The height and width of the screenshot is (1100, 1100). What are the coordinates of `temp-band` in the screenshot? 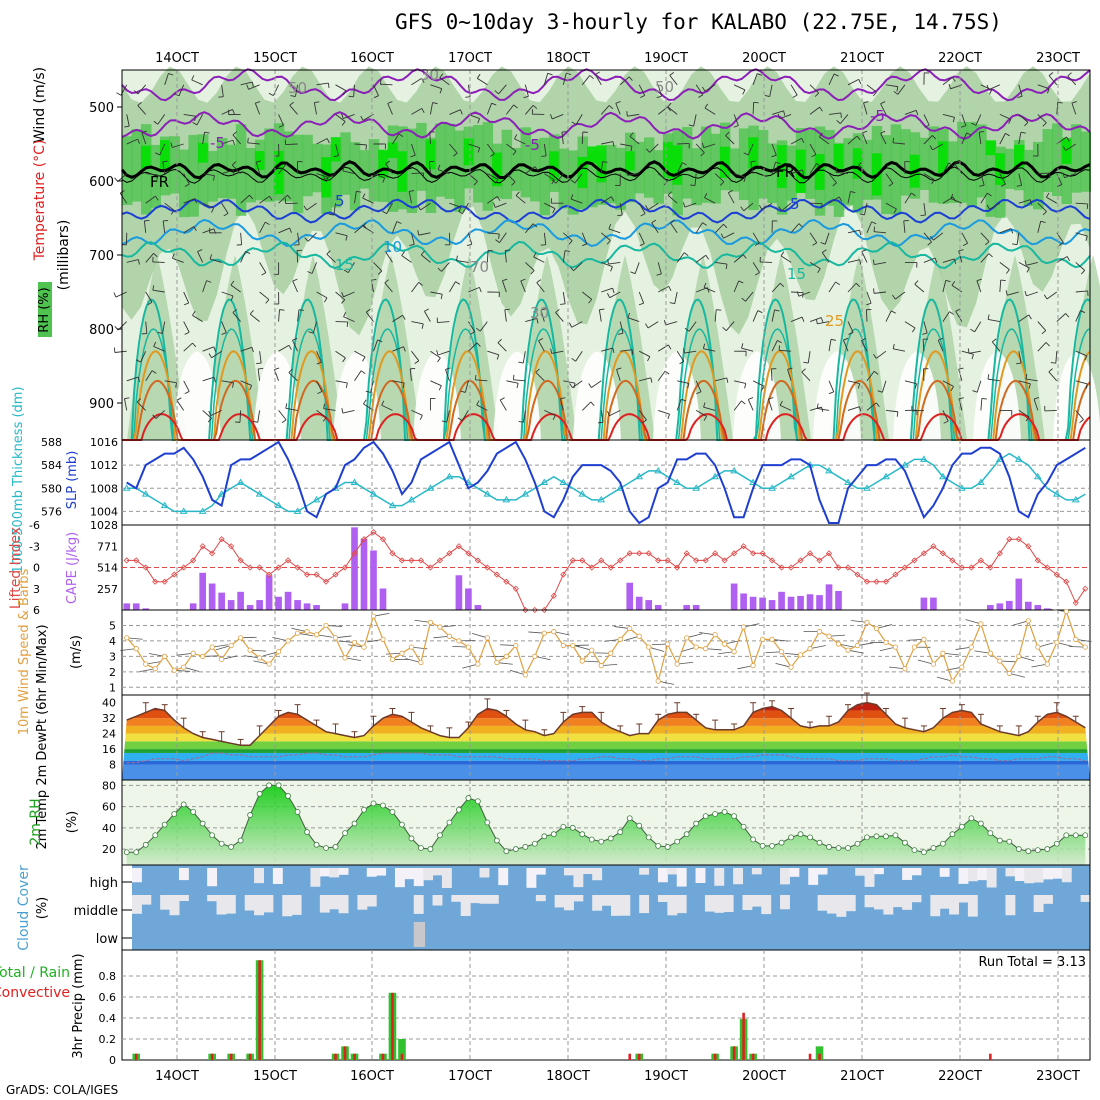 It's located at (606, 706).